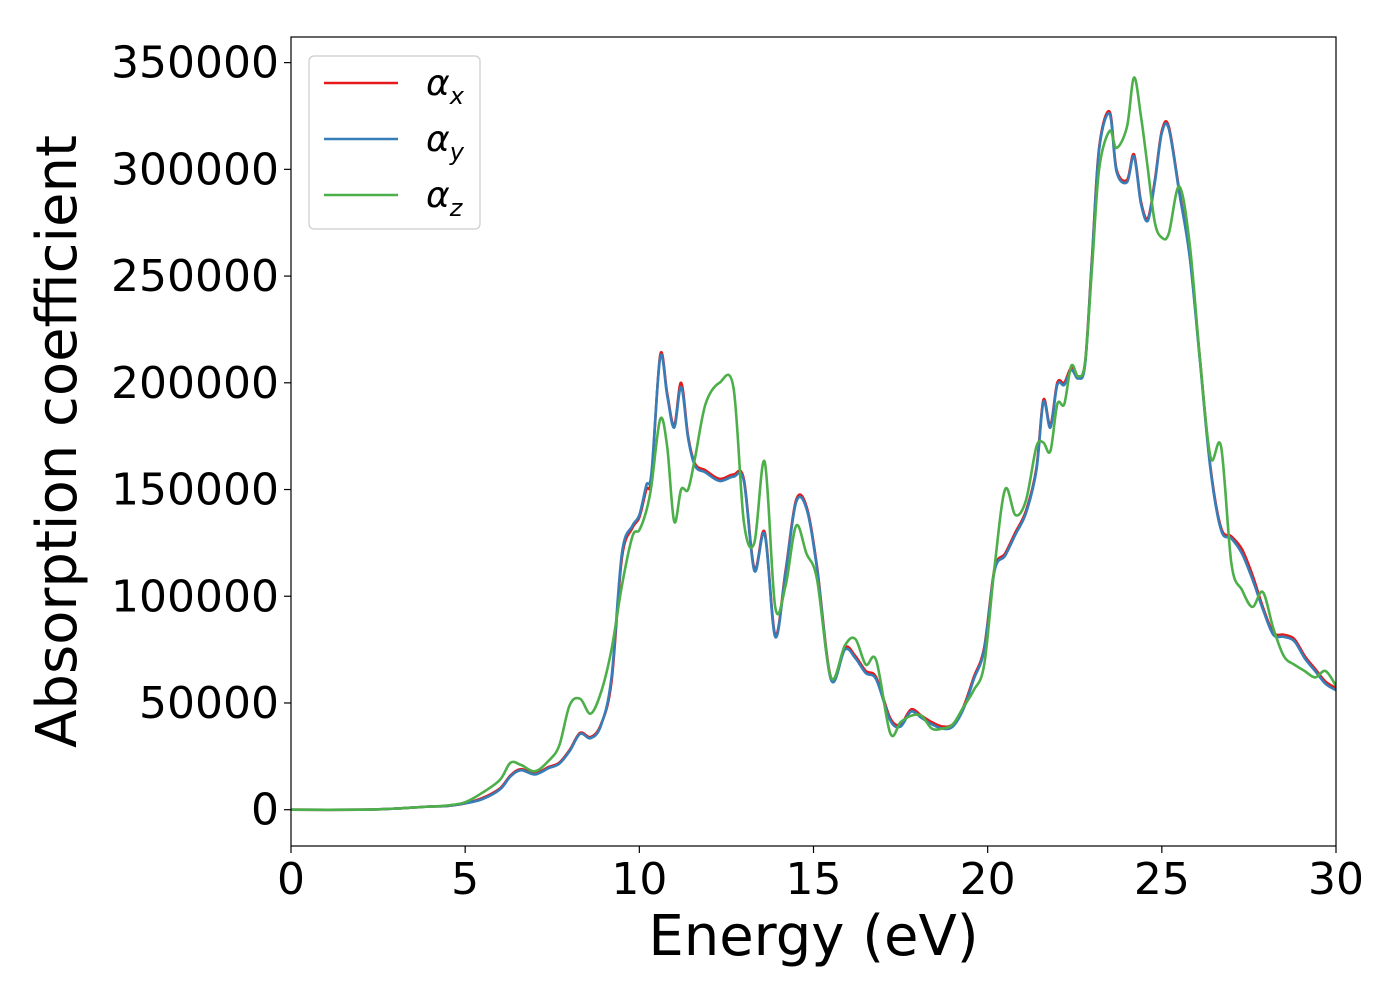  Describe the element at coordinates (445, 142) in the screenshot. I see `legend-label: αy` at that location.